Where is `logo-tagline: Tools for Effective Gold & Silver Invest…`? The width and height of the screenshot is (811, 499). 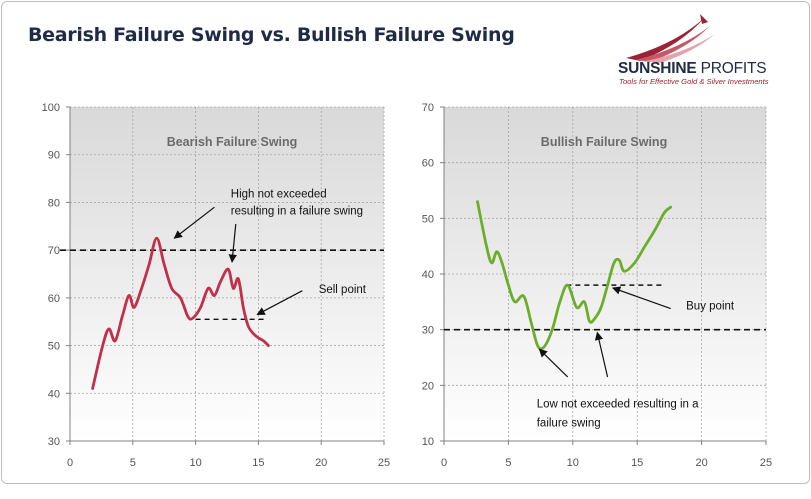
logo-tagline: Tools for Effective Gold & Silver Invest… is located at coordinates (694, 81).